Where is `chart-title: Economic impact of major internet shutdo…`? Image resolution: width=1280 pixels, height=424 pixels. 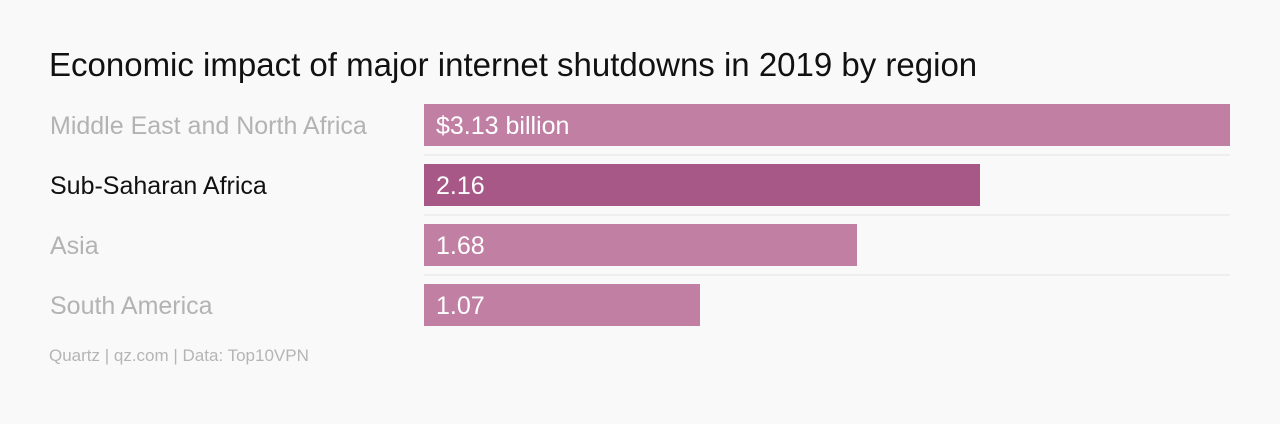
chart-title: Economic impact of major internet shutdo… is located at coordinates (513, 64).